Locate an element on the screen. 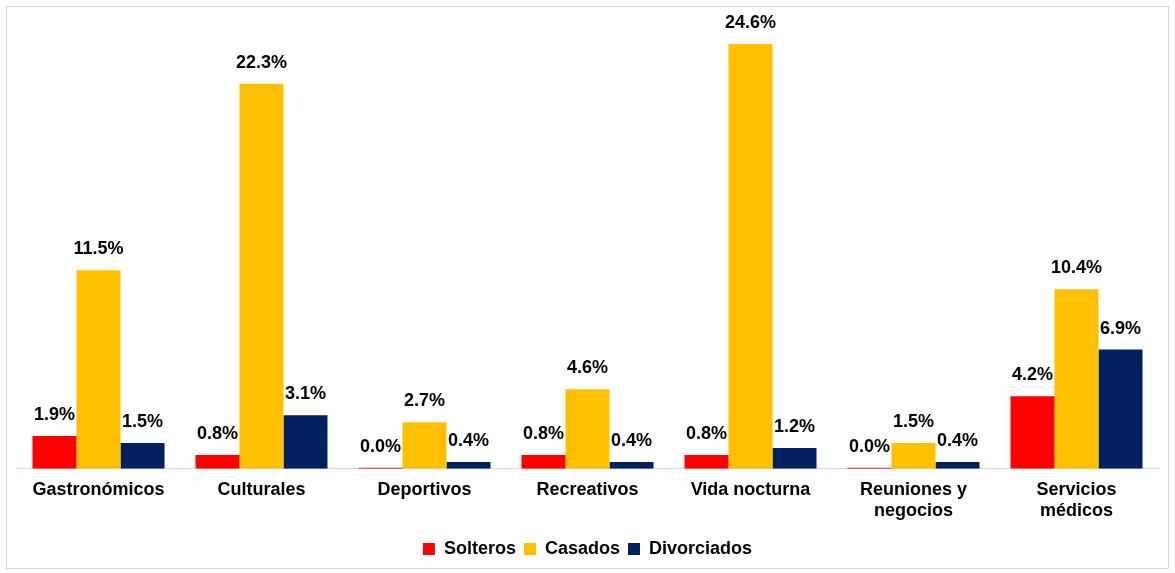 Image resolution: width=1175 pixels, height=573 pixels. x-tick-label: Recreativos is located at coordinates (587, 488).